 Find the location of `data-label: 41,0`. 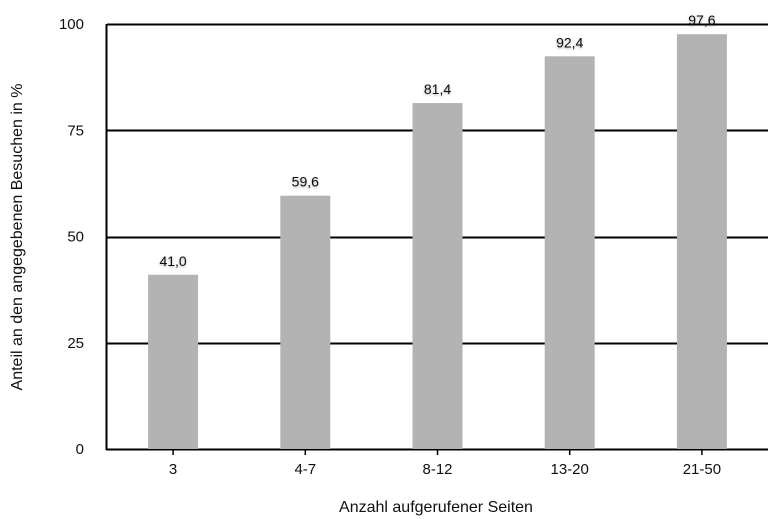

data-label: 41,0 is located at coordinates (172, 261).